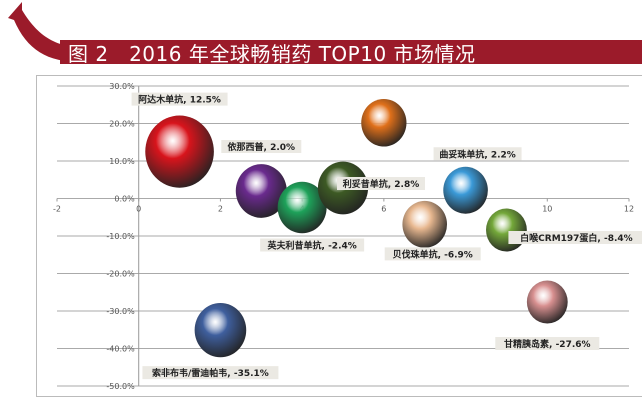 This screenshot has height=400, width=642. Describe the element at coordinates (122, 161) in the screenshot. I see `y-tick-label: 10.0%` at that location.